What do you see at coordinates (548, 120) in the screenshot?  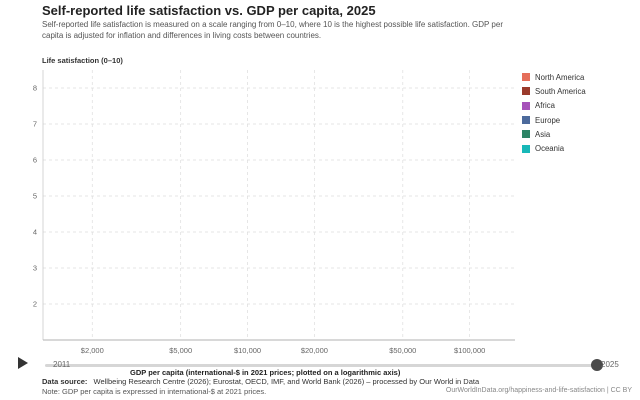 I see `legend-label: Europe` at bounding box center [548, 120].